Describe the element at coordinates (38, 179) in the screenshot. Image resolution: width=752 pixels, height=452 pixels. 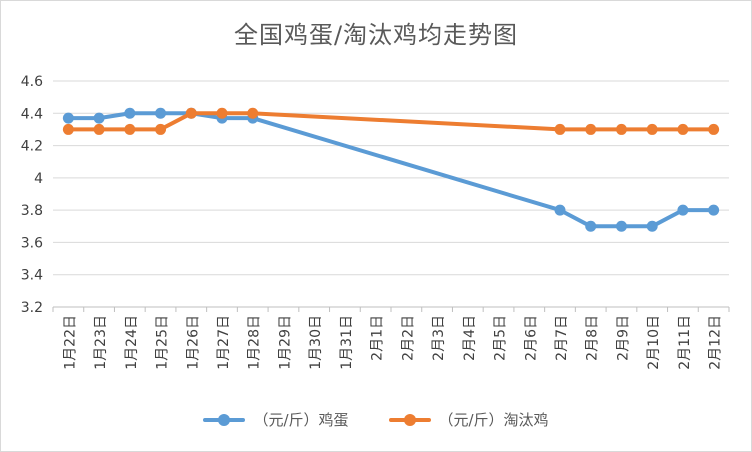
I see `y-tick-label: 4` at that location.